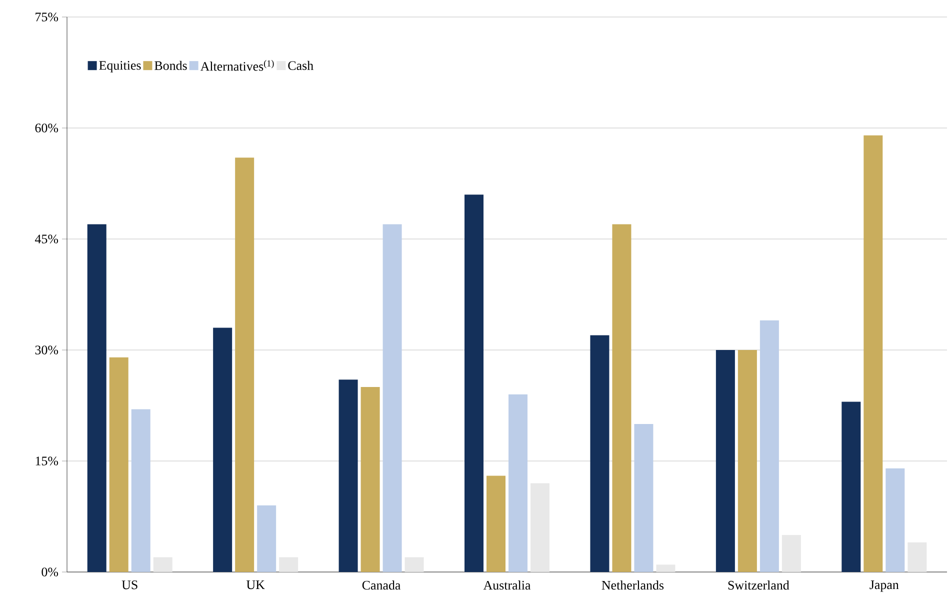 Image resolution: width=949 pixels, height=608 pixels. What do you see at coordinates (255, 585) in the screenshot?
I see `x-tick-label: UK` at bounding box center [255, 585].